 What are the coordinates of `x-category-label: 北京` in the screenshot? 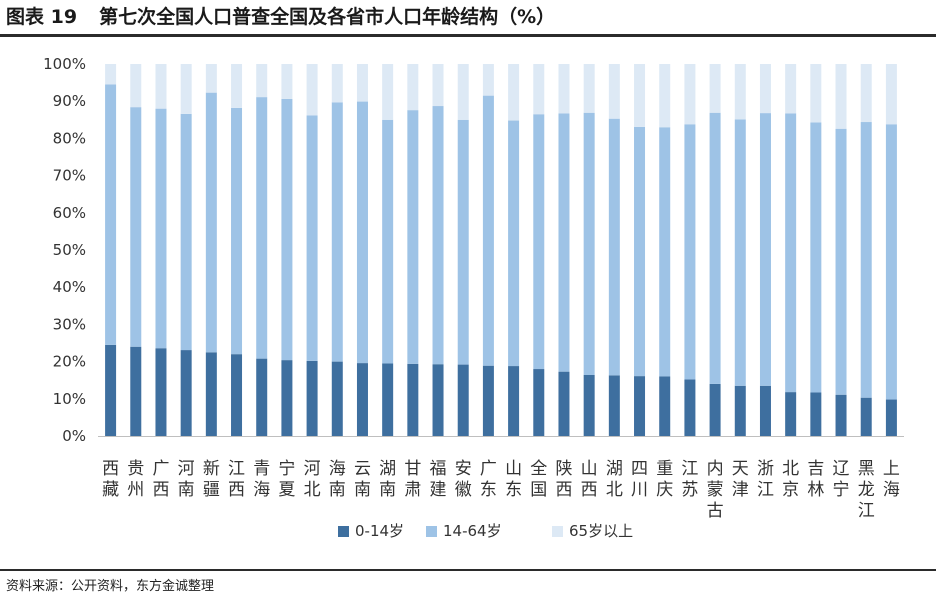 It's located at (790, 479).